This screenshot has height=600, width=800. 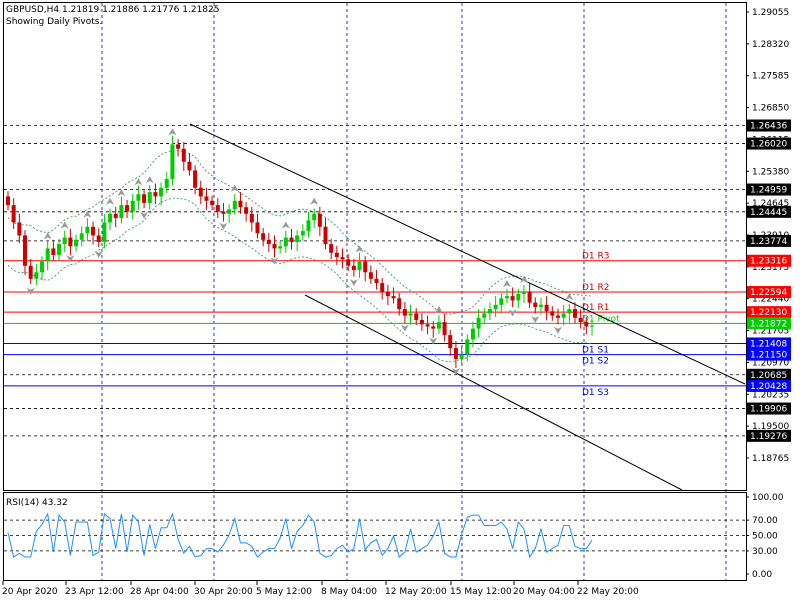 What do you see at coordinates (349, 592) in the screenshot?
I see `time-tick-label: 8 May 04:00` at bounding box center [349, 592].